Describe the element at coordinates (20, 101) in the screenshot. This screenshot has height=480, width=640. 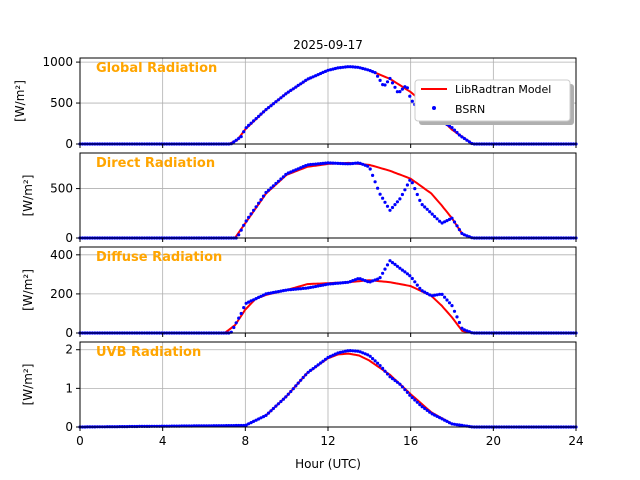
I see `y-axis-label: [W/m²]` at that location.